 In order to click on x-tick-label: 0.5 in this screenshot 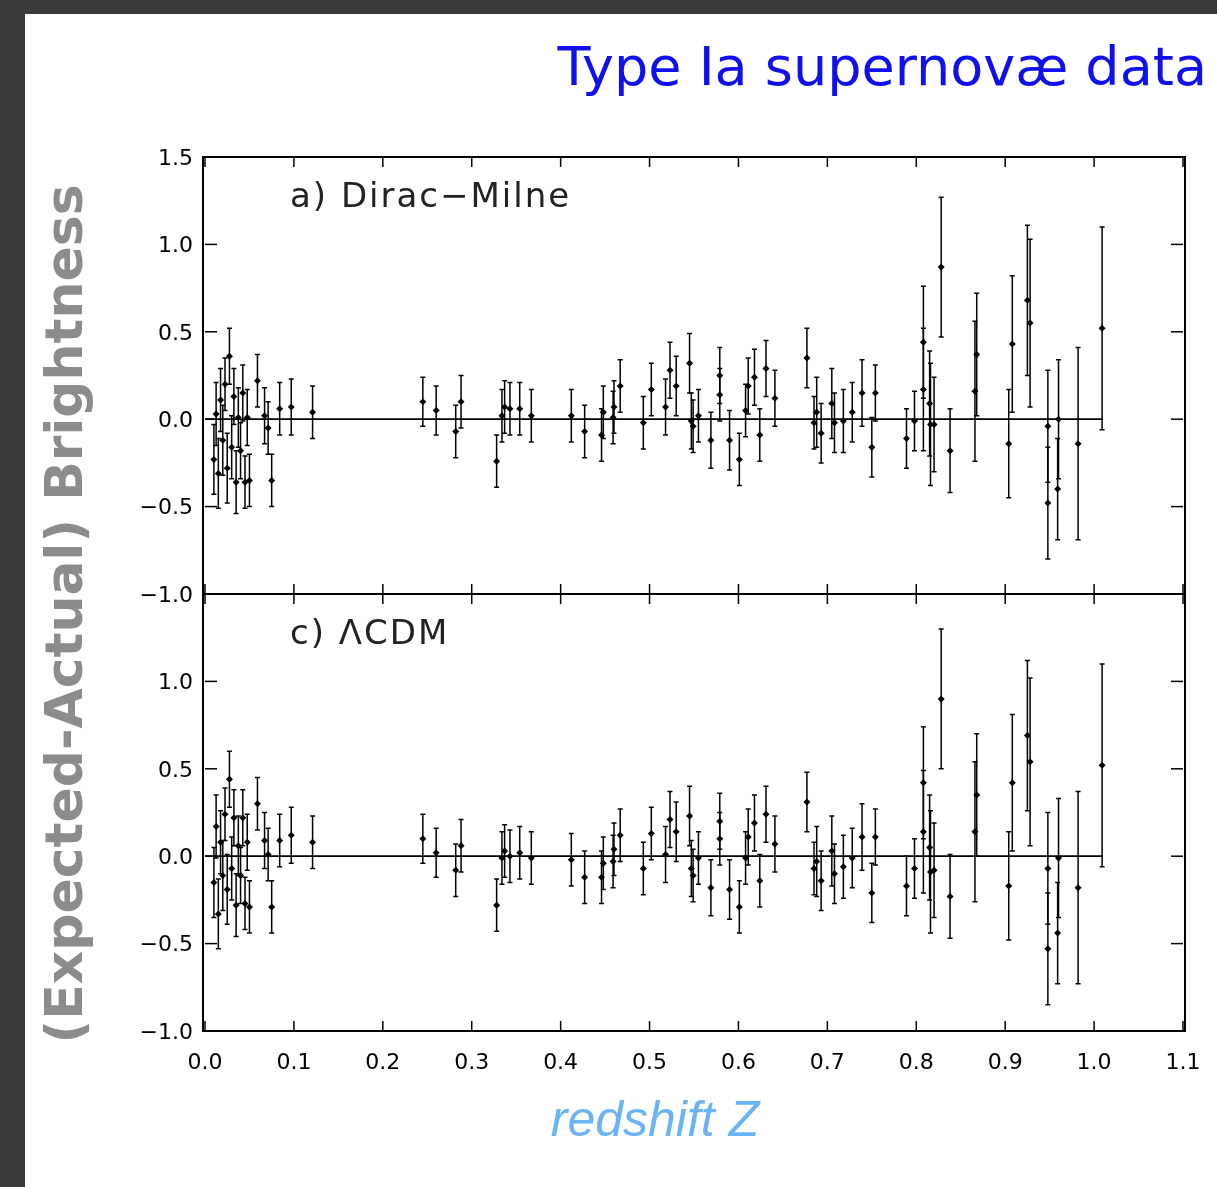, I will do `click(650, 1061)`.